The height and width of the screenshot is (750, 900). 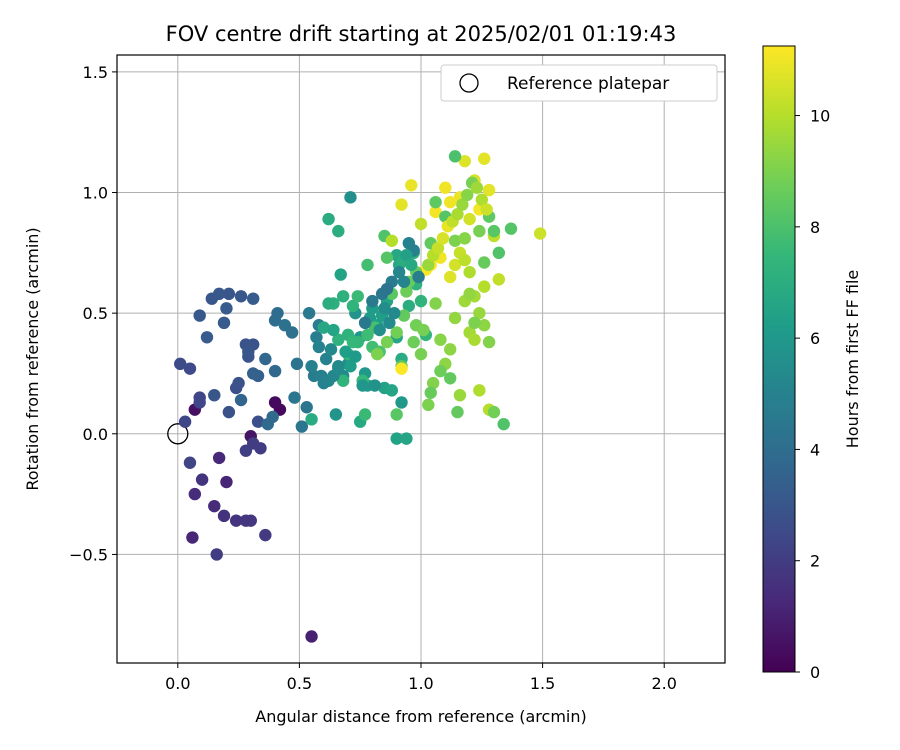 I want to click on legend-marker-reference, so click(x=469, y=83).